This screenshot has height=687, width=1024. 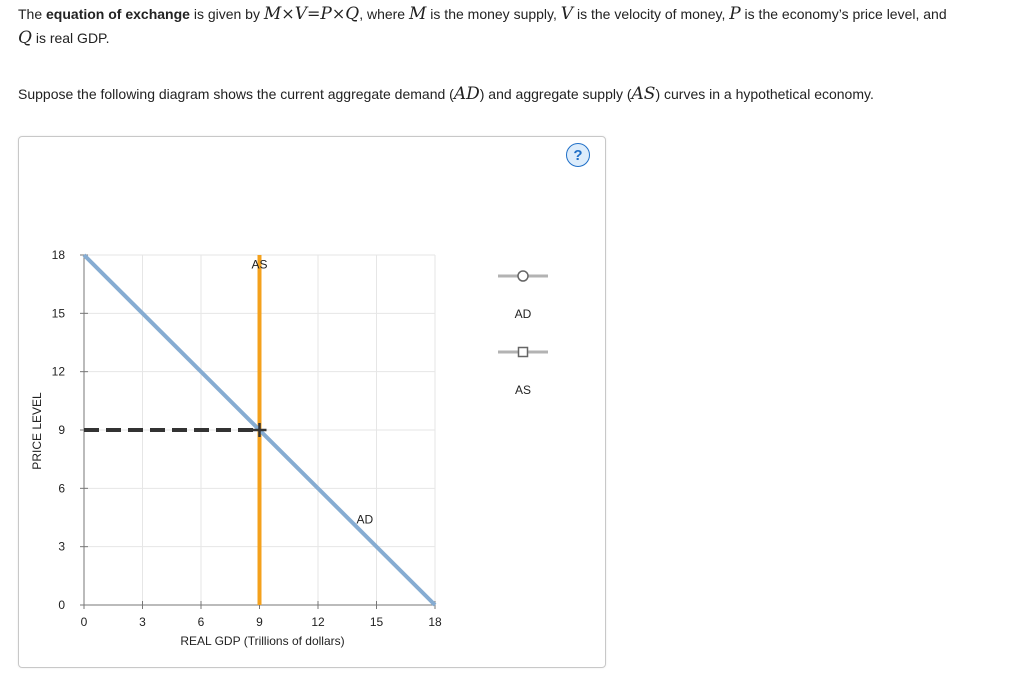 I want to click on legend-circle-icon, so click(x=523, y=276).